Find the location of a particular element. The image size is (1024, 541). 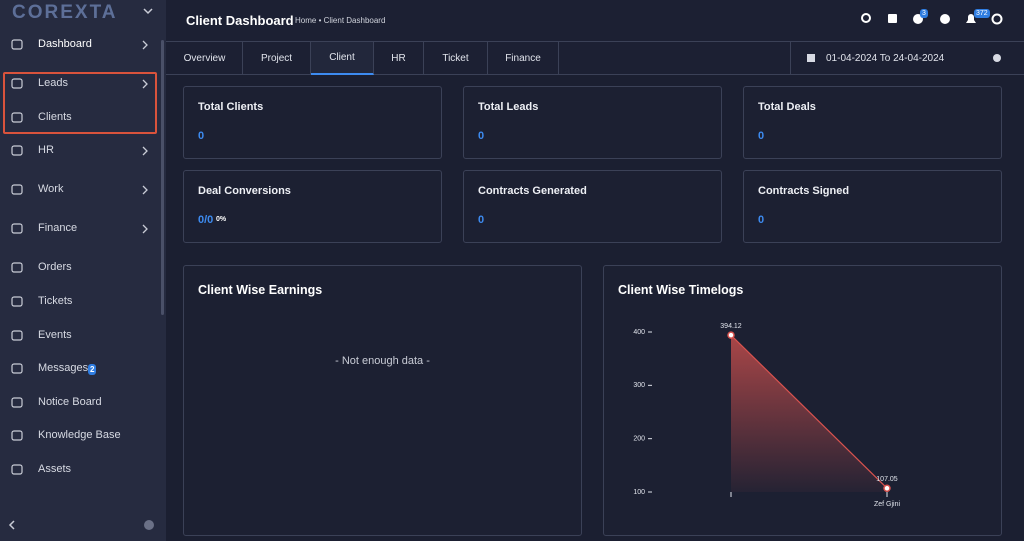

nav-item: Finance is located at coordinates (58, 228).